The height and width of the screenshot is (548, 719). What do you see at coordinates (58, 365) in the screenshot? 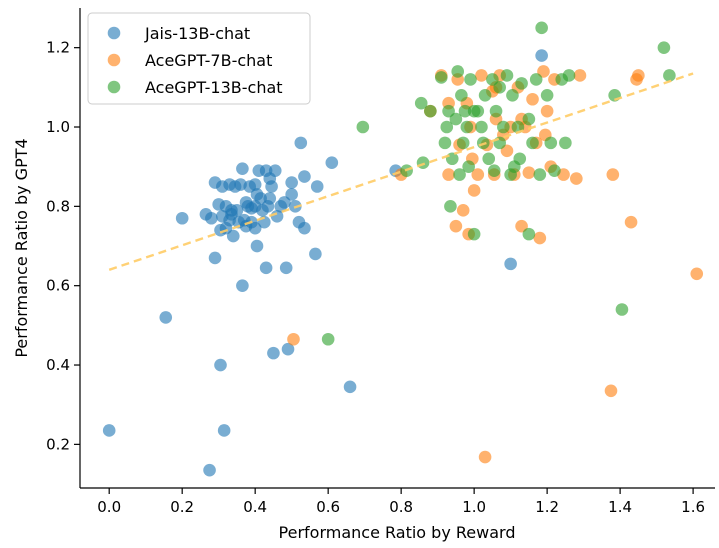
I see `y-tick-label: 0.4` at bounding box center [58, 365].